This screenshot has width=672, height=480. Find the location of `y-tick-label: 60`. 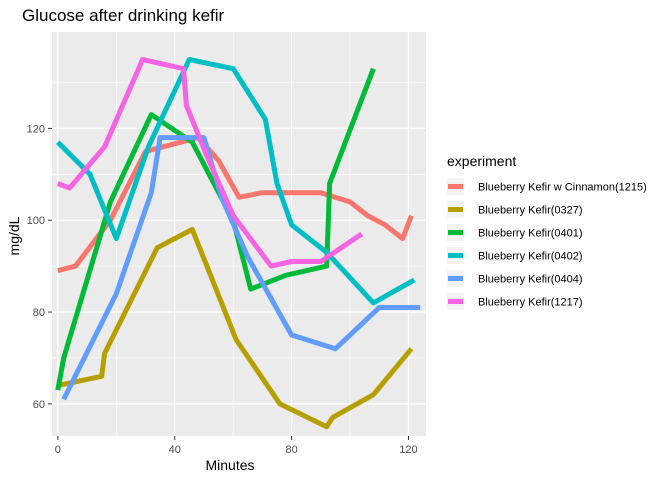

y-tick-label: 60 is located at coordinates (39, 405).